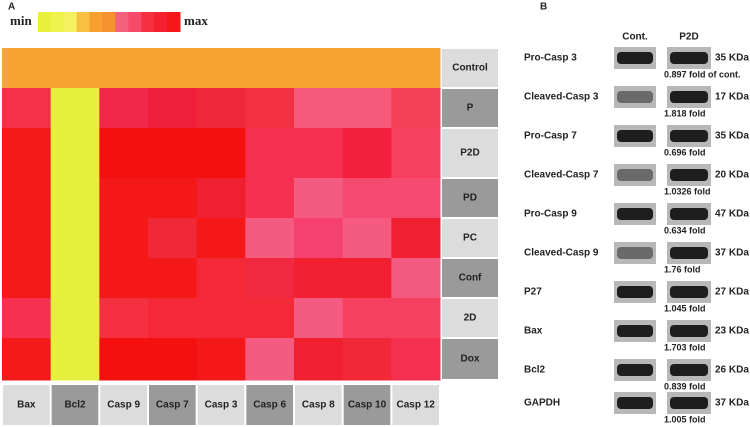  Describe the element at coordinates (561, 175) in the screenshot. I see `protein-label: Cleaved-Casp 7` at that location.